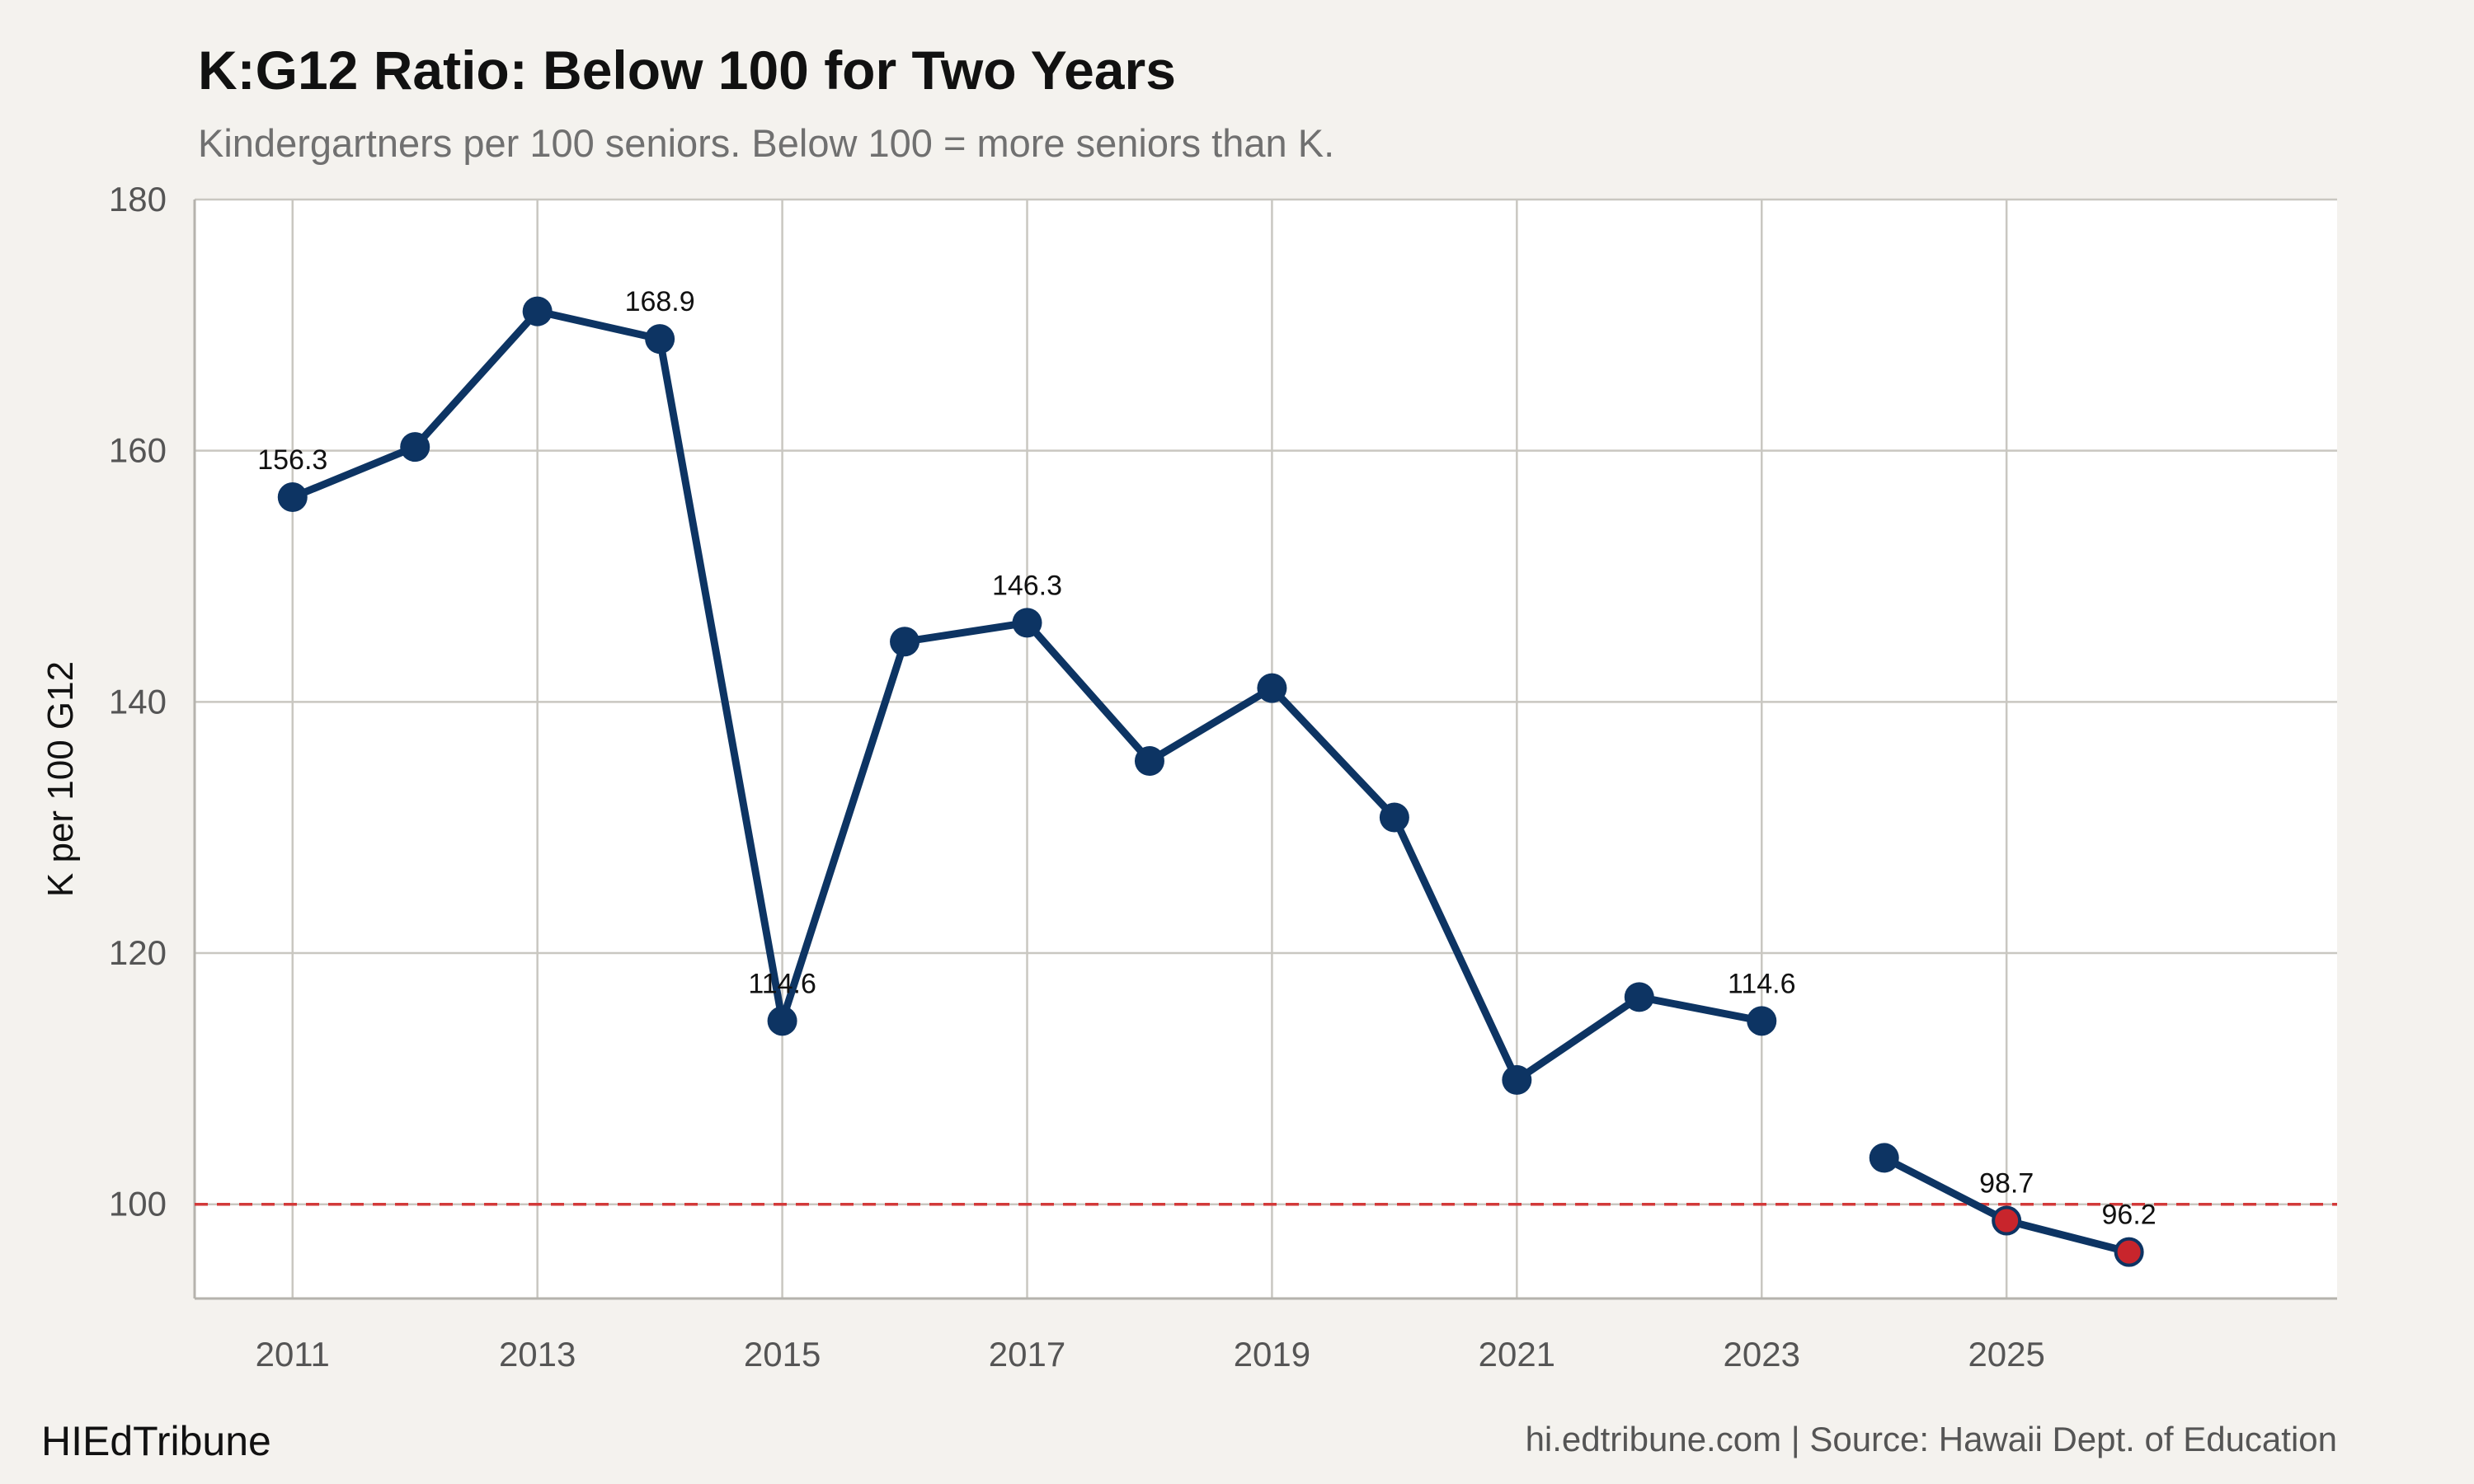 The image size is (2474, 1484). What do you see at coordinates (138, 450) in the screenshot?
I see `y-tick-label: 160` at bounding box center [138, 450].